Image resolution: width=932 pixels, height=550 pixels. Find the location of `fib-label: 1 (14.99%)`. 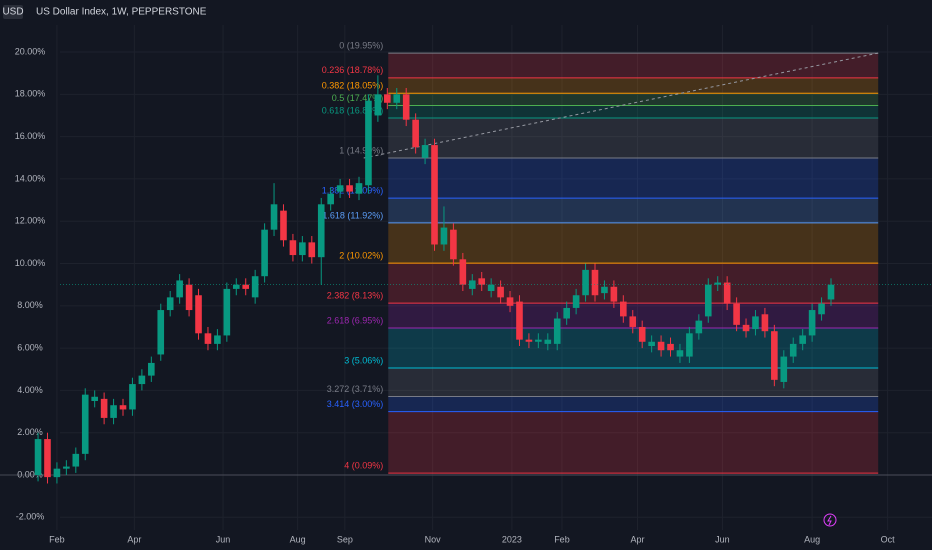

fib-label: 1 (14.99%) is located at coordinates (361, 150).